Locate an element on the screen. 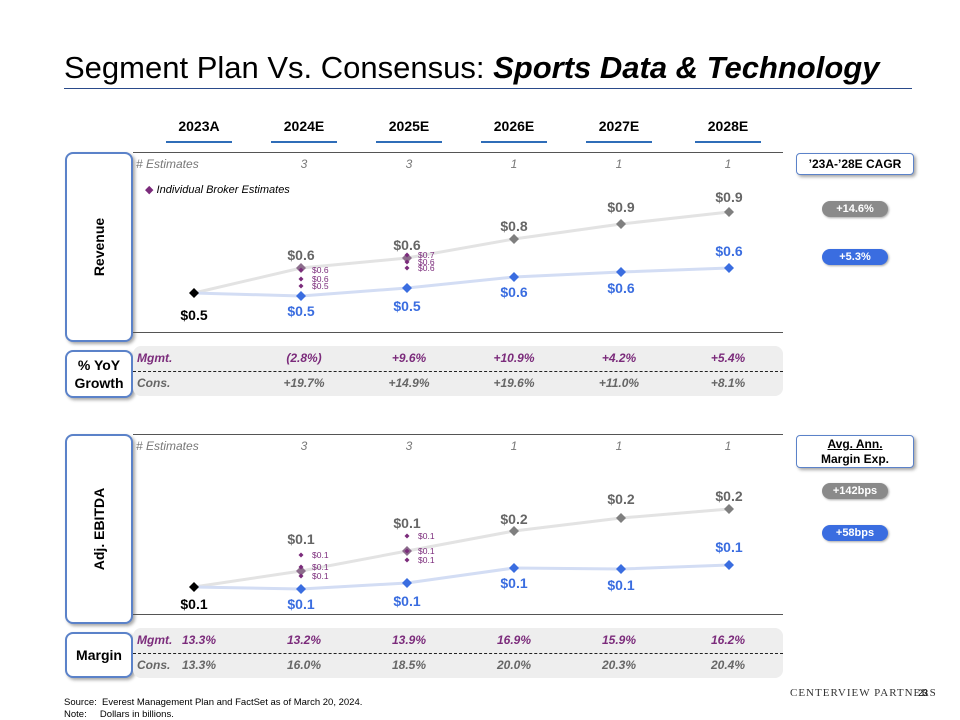 This screenshot has height=720, width=960. cagr-box: ’23A-’28E CAGR is located at coordinates (855, 164).